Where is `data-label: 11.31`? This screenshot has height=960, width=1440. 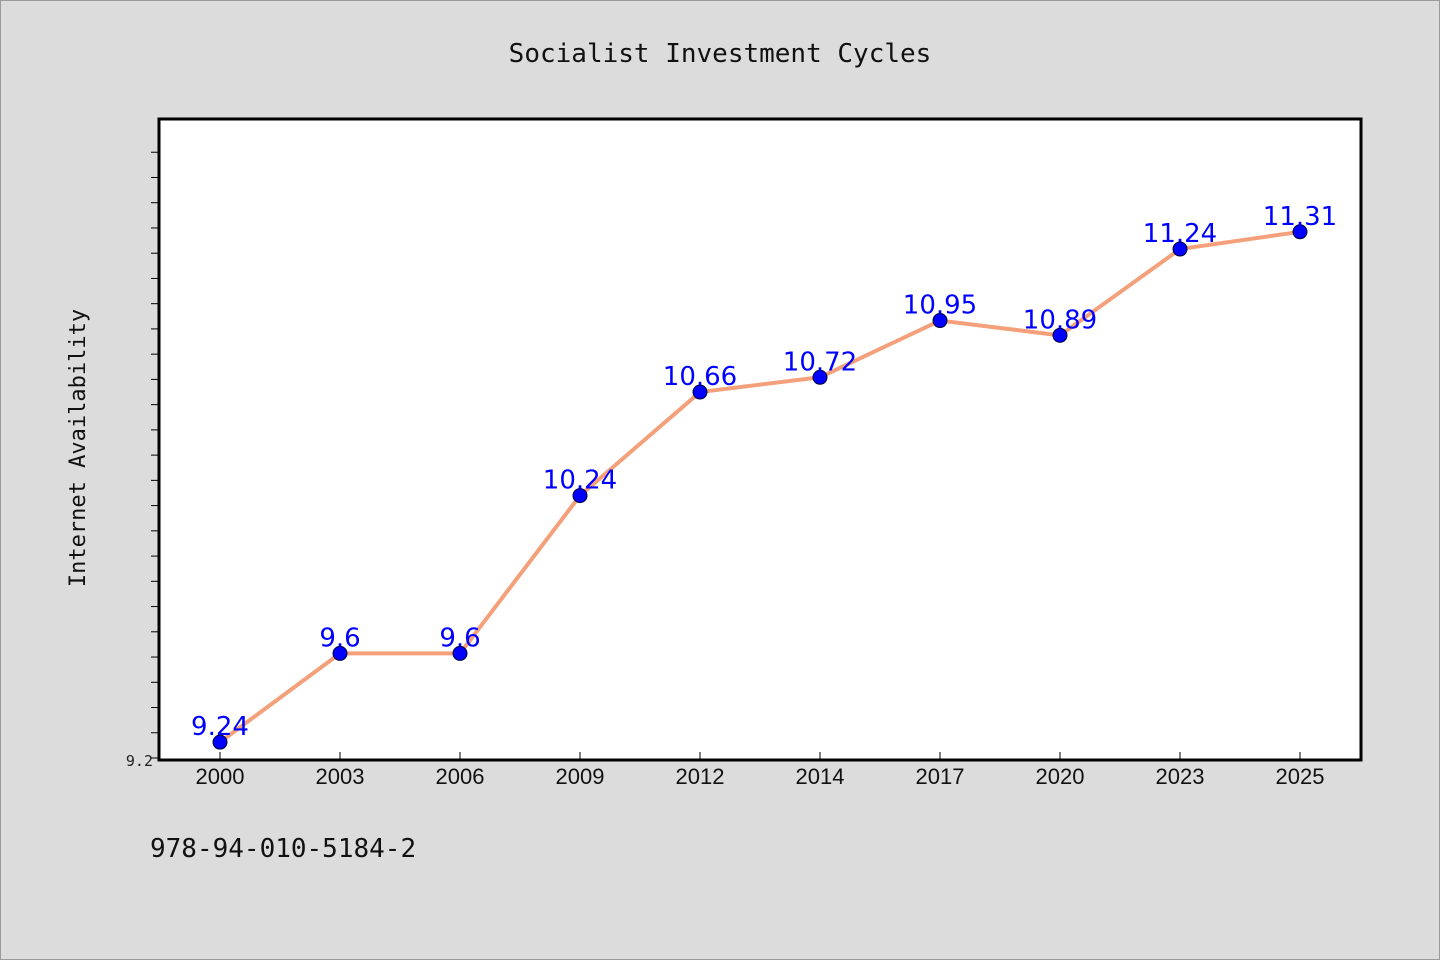 data-label: 11.31 is located at coordinates (1300, 217).